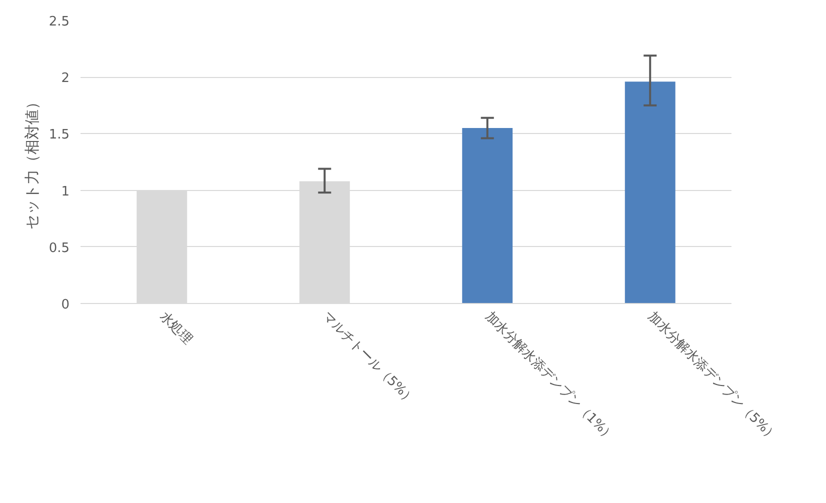 This screenshot has height=503, width=826. Describe the element at coordinates (59, 22) in the screenshot. I see `y-tick-label: 2.5` at that location.